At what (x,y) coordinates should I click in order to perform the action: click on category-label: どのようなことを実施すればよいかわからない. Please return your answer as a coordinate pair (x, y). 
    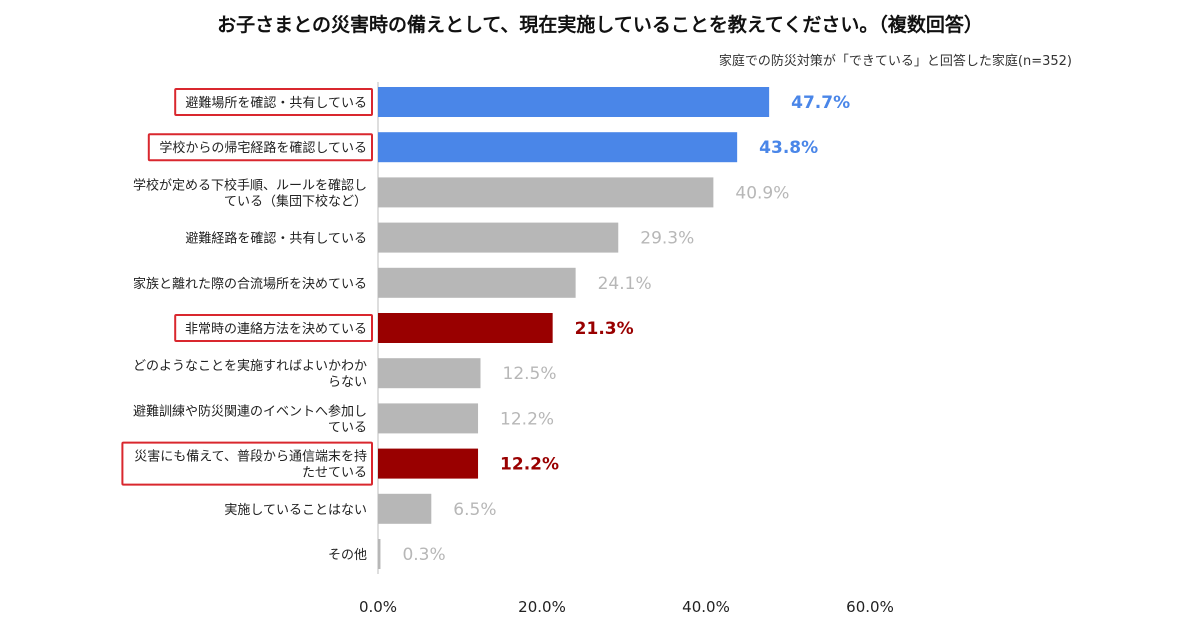
    Looking at the image, I should click on (250, 374).